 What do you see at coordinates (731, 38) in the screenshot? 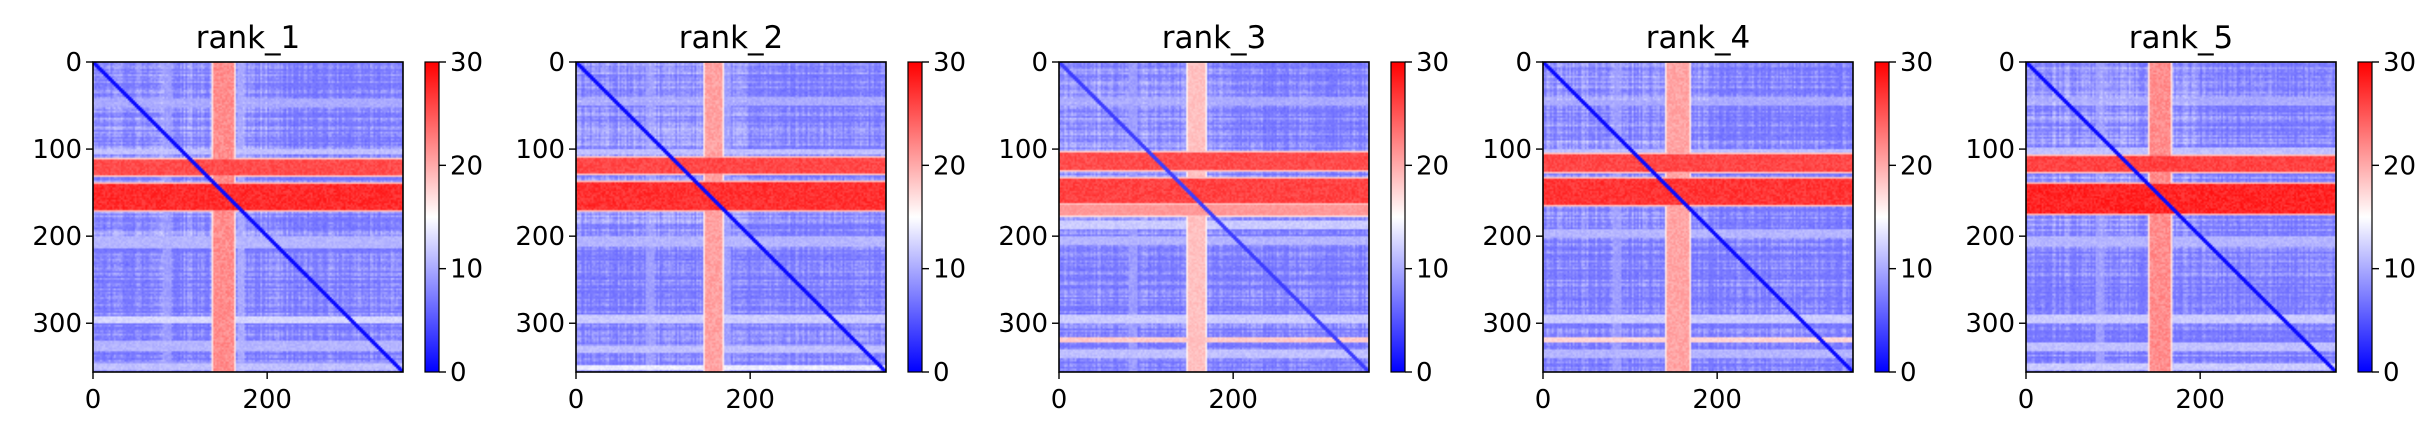
I see `panel-title: rank_2` at bounding box center [731, 38].